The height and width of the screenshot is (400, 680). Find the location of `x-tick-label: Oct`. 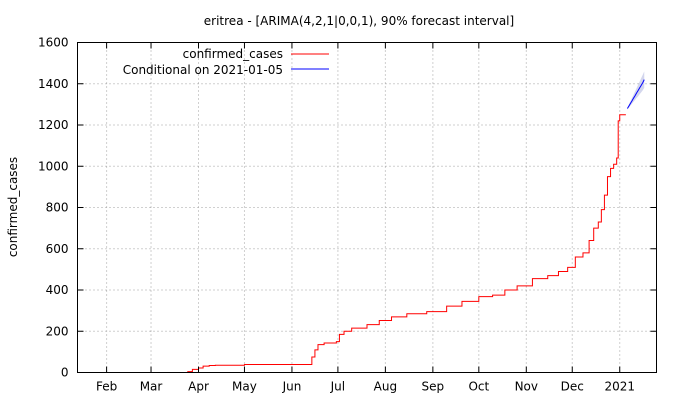

x-tick-label: Oct is located at coordinates (478, 387).